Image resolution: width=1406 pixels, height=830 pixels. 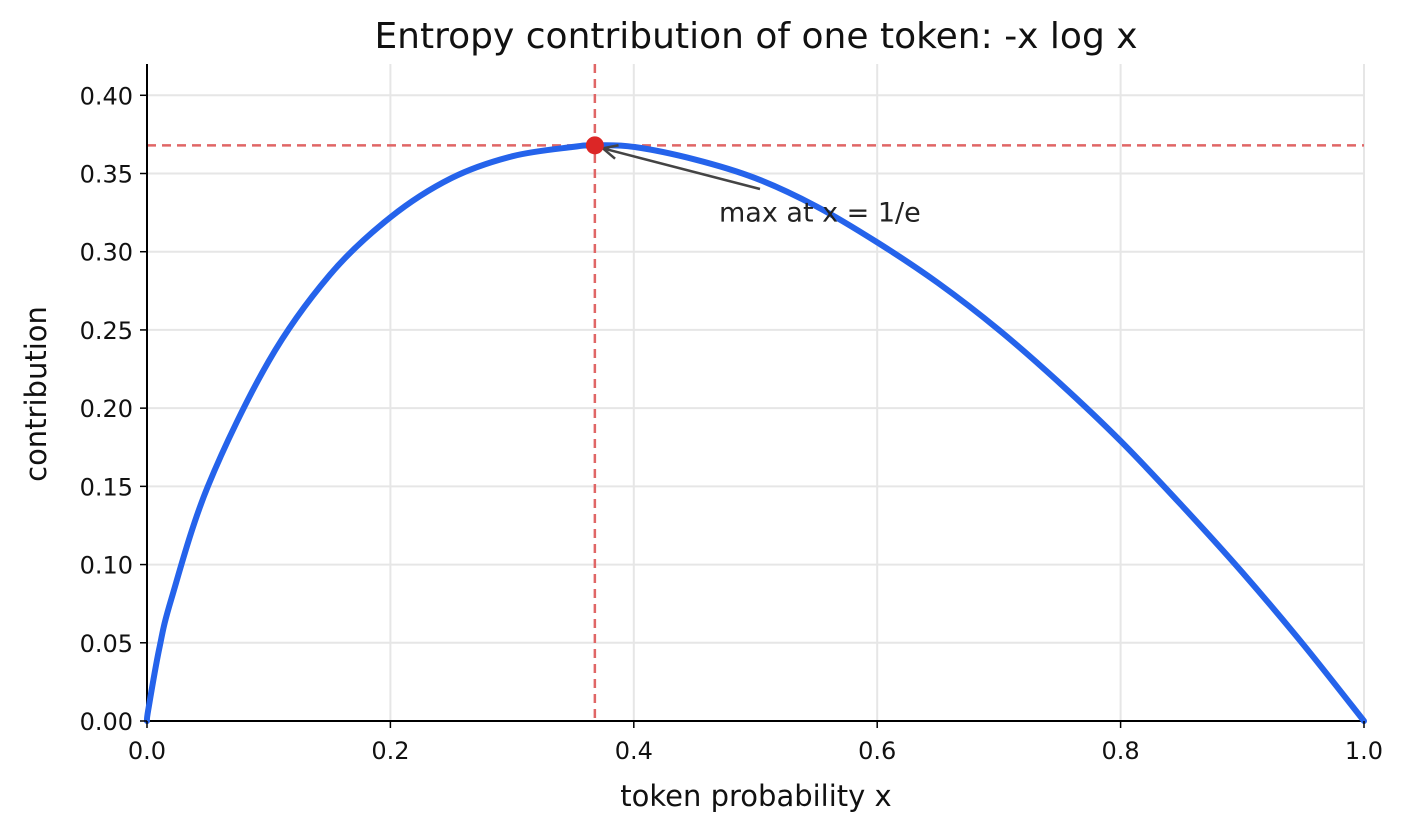 What do you see at coordinates (106, 96) in the screenshot?
I see `y-tick-label: 0.40` at bounding box center [106, 96].